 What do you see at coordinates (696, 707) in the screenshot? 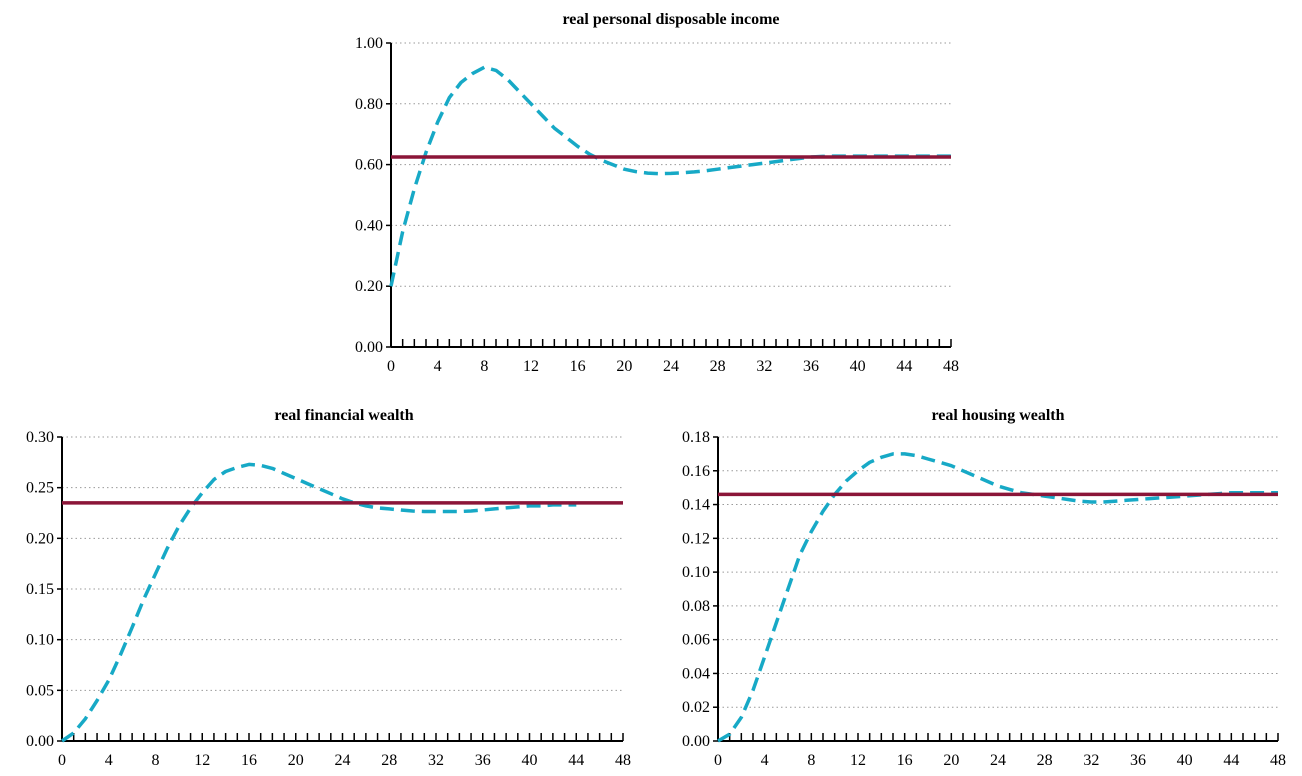
I see `y-tick-label: 0.02` at bounding box center [696, 707].